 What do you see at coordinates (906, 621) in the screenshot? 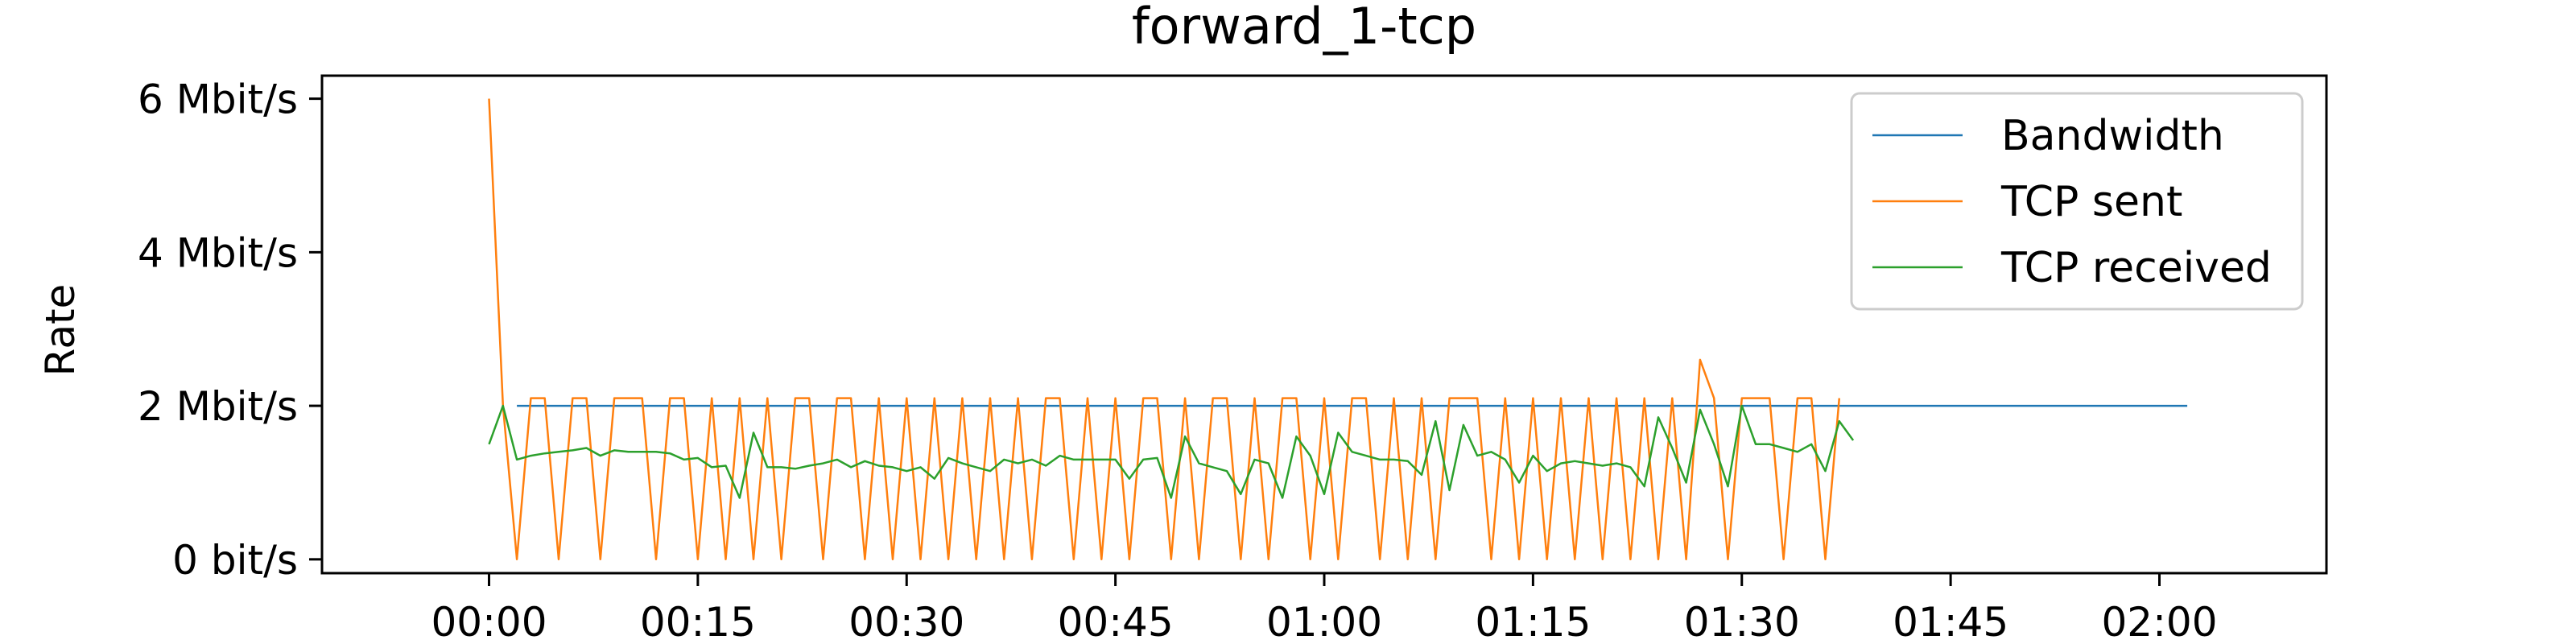
I see `x-tick-label: 00:30` at bounding box center [906, 621].